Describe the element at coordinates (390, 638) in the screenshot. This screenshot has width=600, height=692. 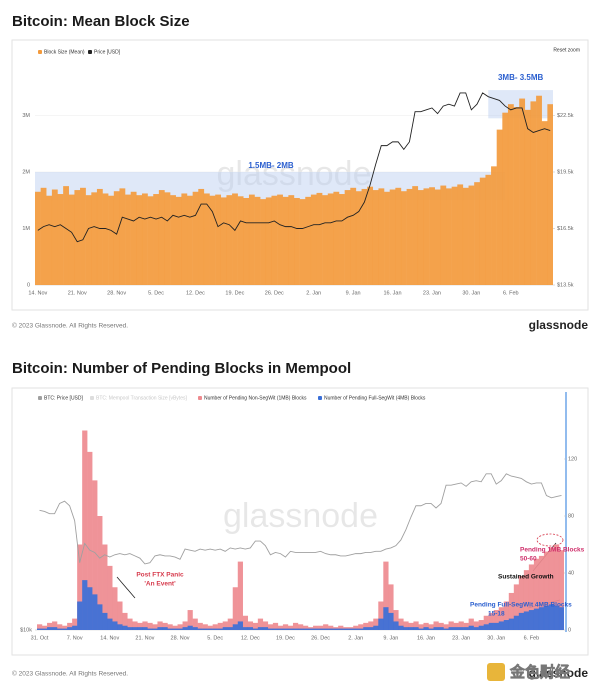
I see `x-tick-label: 9. Jan` at that location.